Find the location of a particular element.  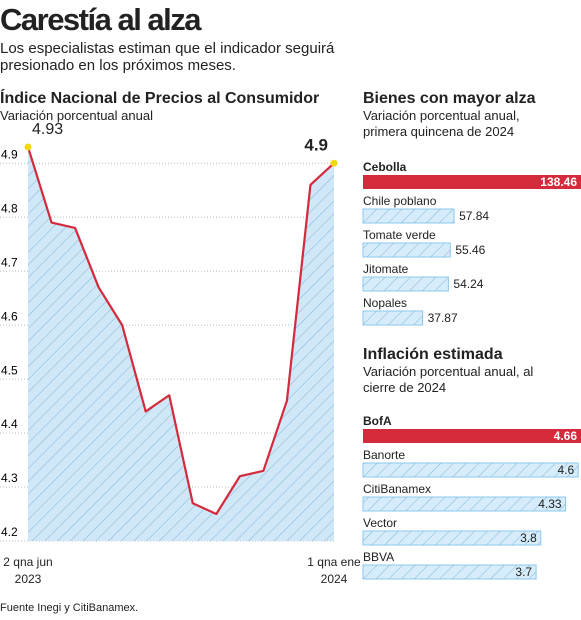

data-label: 37.87 is located at coordinates (443, 318).